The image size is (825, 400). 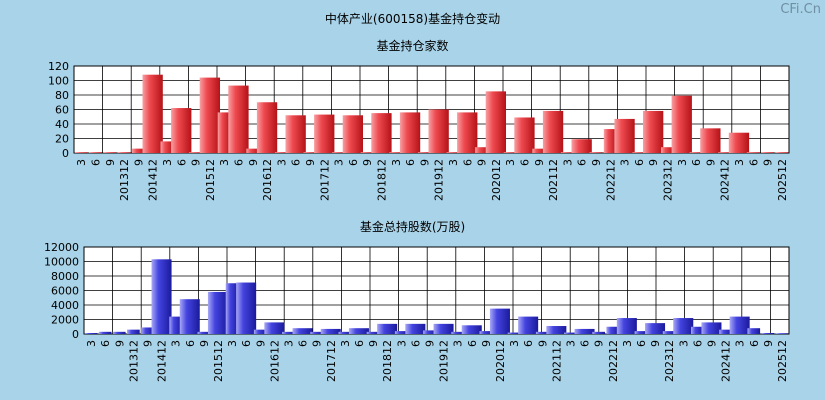 What do you see at coordinates (133, 361) in the screenshot?
I see `total-shares-x-tick-label: 201312` at bounding box center [133, 361].